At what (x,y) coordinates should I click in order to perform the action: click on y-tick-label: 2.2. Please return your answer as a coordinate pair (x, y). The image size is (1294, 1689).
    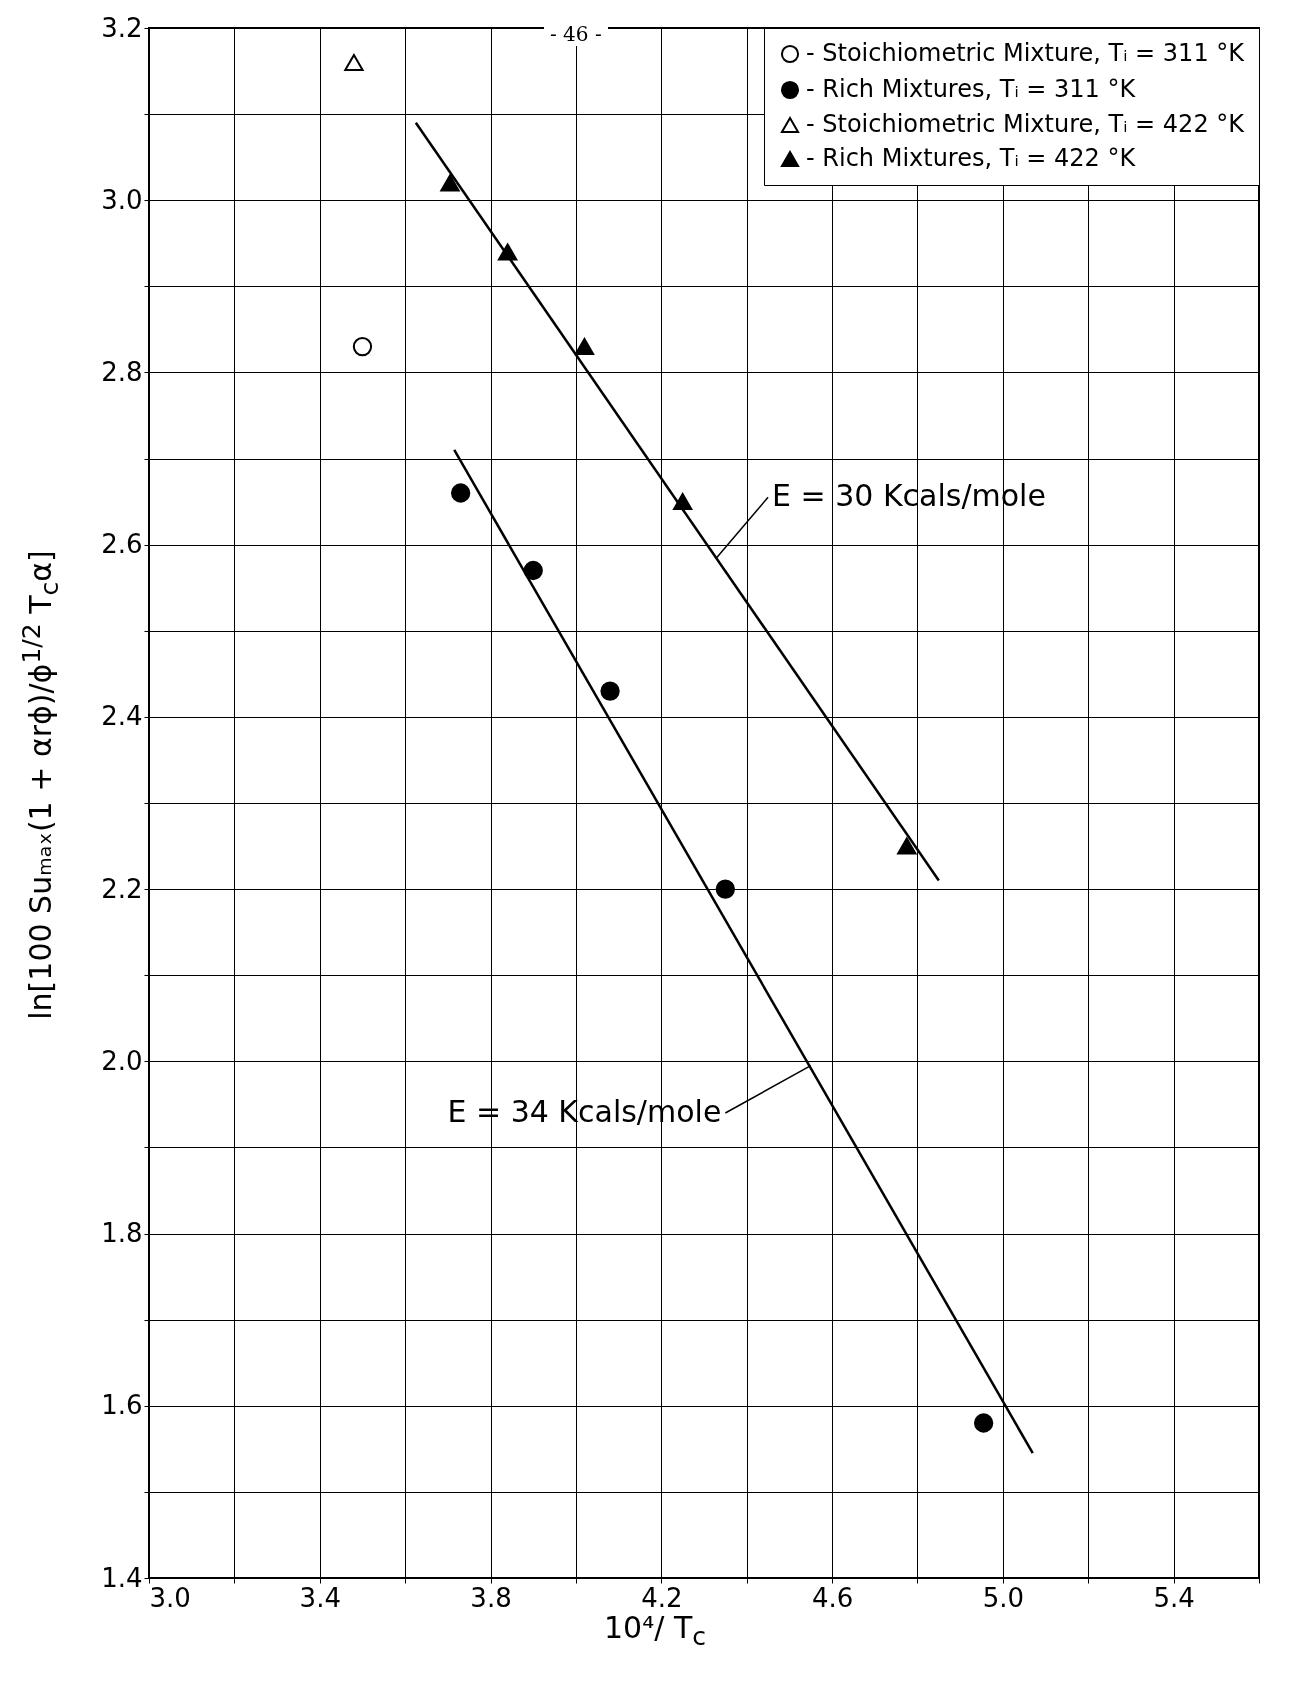
    Looking at the image, I should click on (122, 888).